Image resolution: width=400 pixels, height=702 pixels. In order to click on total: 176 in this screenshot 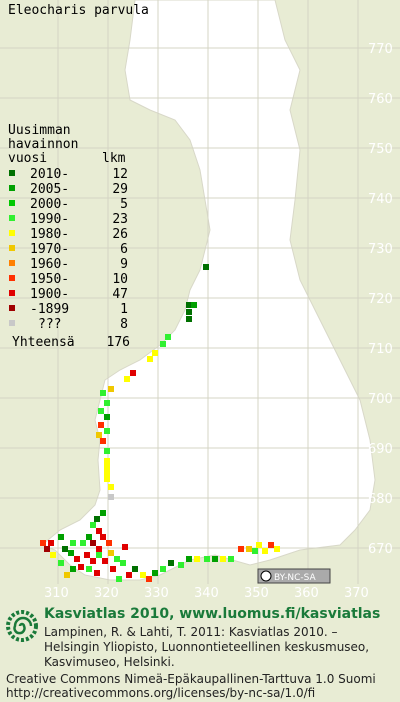, I will do `click(118, 342)`.